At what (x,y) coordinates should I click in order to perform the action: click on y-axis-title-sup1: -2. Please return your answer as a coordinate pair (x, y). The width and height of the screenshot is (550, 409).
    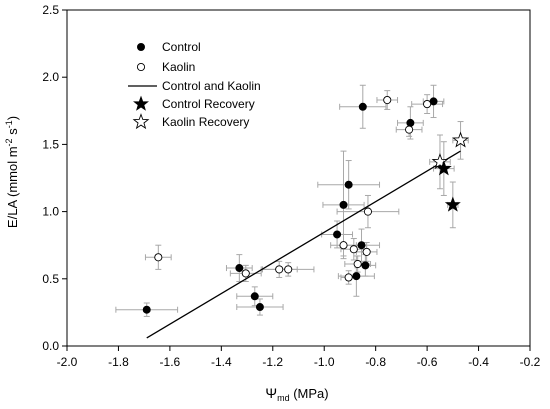
    Looking at the image, I should click on (9, 142).